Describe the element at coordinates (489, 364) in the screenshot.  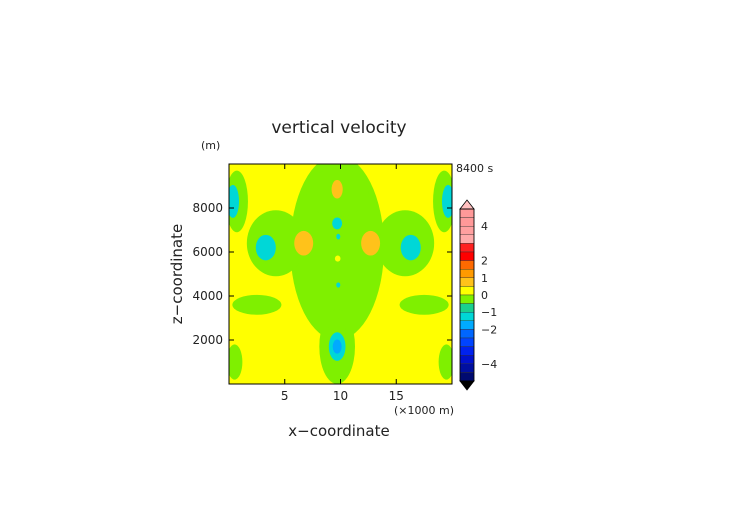
I see `colorbar-label: −4` at that location.